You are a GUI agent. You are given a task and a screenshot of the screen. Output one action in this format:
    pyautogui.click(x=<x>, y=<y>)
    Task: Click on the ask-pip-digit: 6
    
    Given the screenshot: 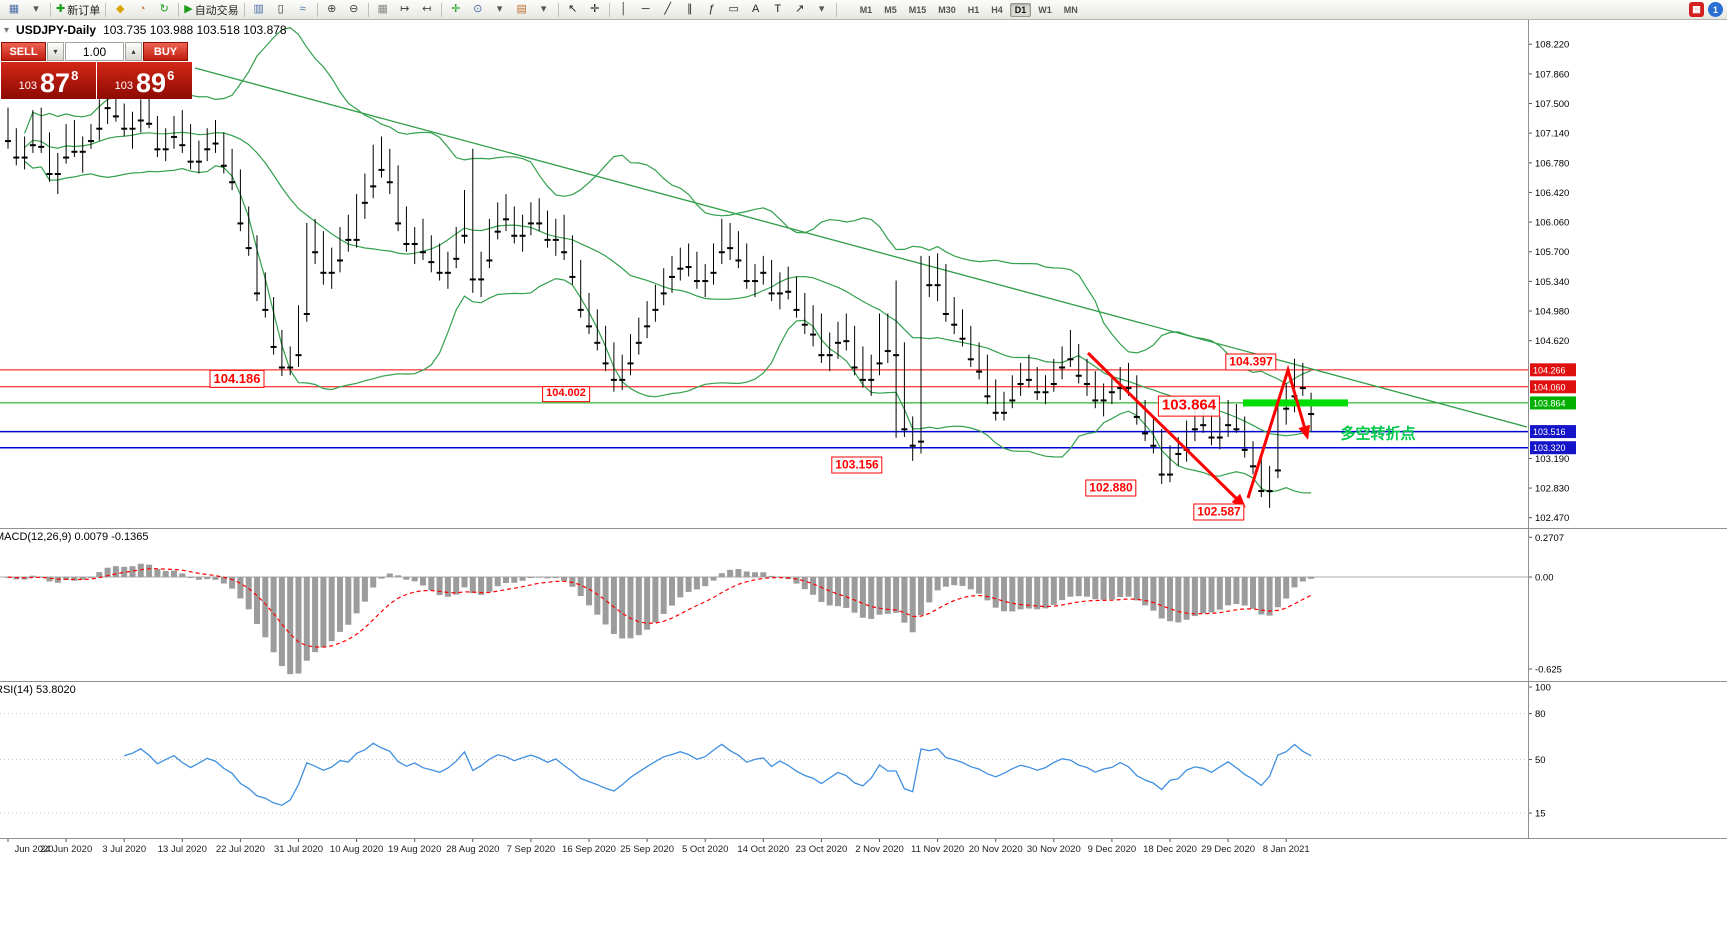 What is the action you would take?
    pyautogui.click(x=171, y=75)
    